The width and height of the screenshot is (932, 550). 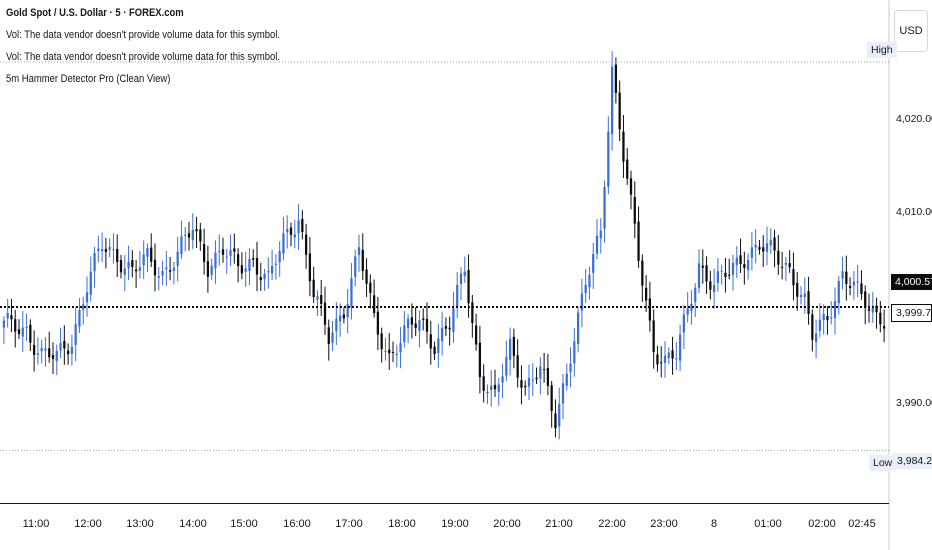 I want to click on currency-selector-button: USD, so click(x=911, y=31).